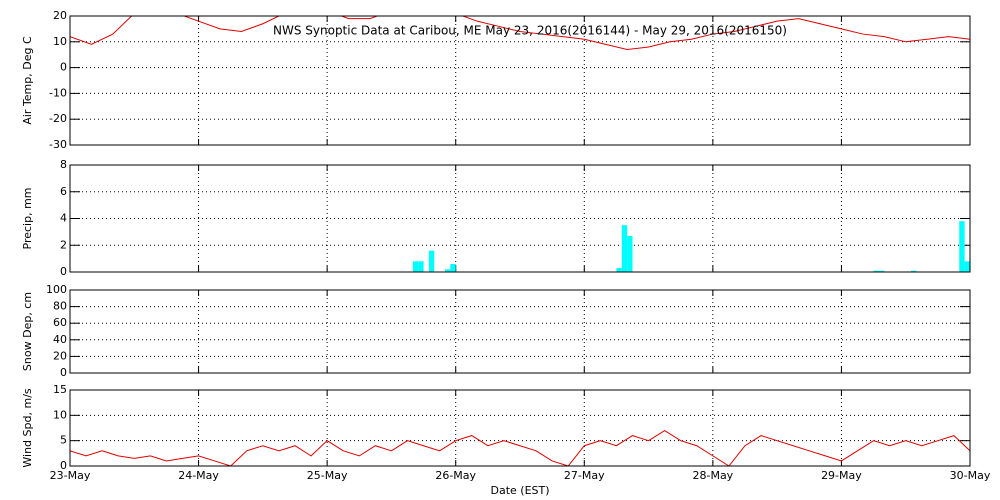 The width and height of the screenshot is (1000, 500). What do you see at coordinates (327, 475) in the screenshot?
I see `x-tick-label: 25-May` at bounding box center [327, 475].